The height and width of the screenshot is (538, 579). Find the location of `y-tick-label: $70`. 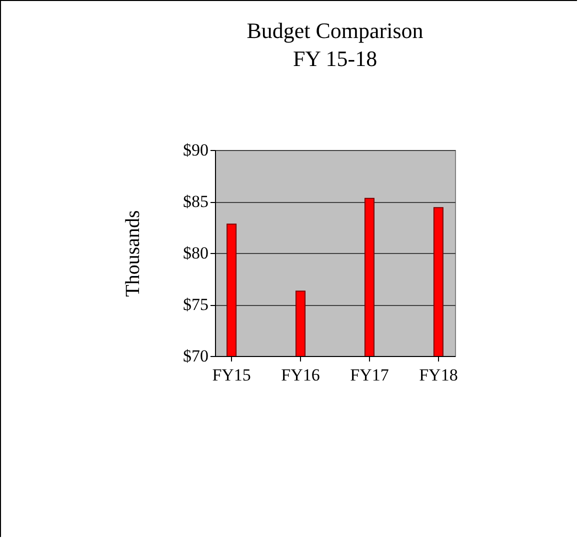

y-tick-label: $70 is located at coordinates (195, 356).